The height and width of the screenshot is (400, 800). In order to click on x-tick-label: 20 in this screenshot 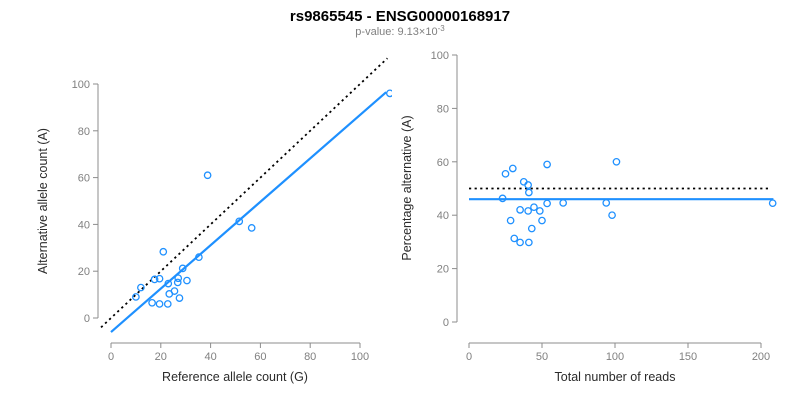, I will do `click(161, 357)`.